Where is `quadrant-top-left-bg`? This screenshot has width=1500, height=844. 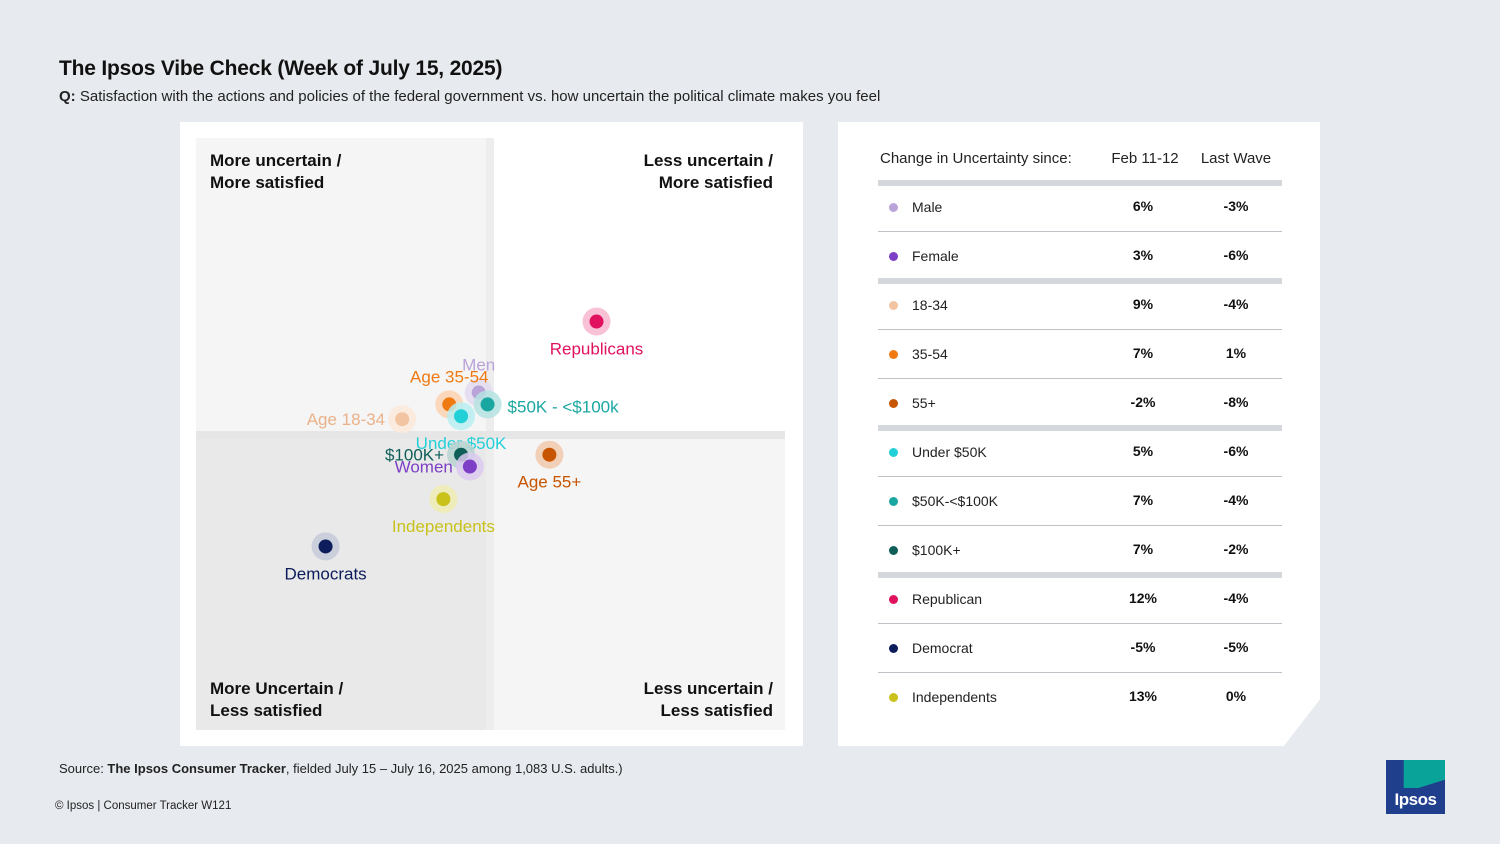 quadrant-top-left-bg is located at coordinates (345, 288).